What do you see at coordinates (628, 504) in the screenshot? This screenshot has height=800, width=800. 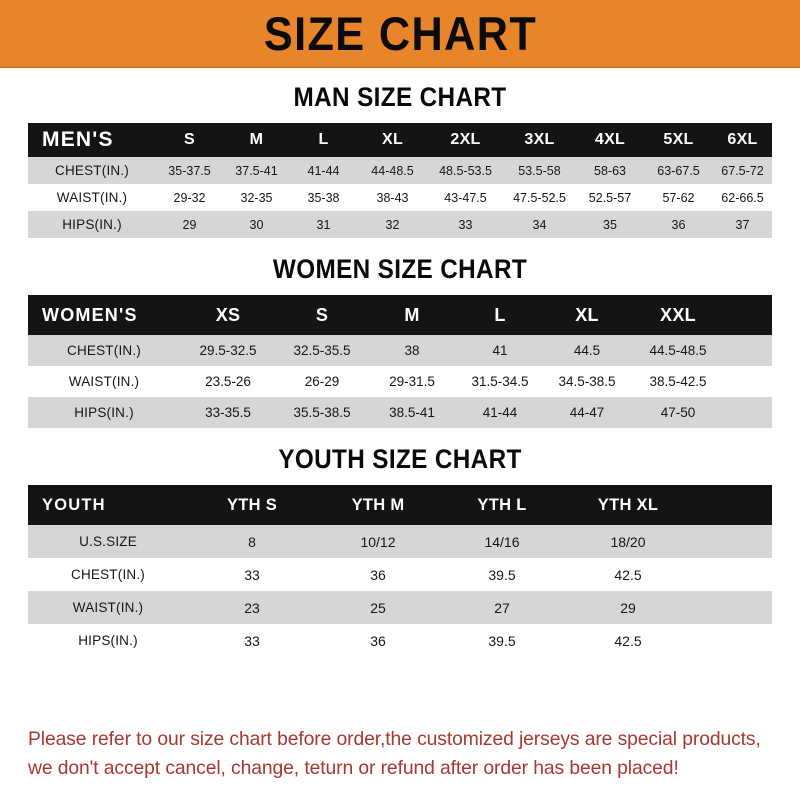 I see `youth-header-cell: YTH XL` at bounding box center [628, 504].